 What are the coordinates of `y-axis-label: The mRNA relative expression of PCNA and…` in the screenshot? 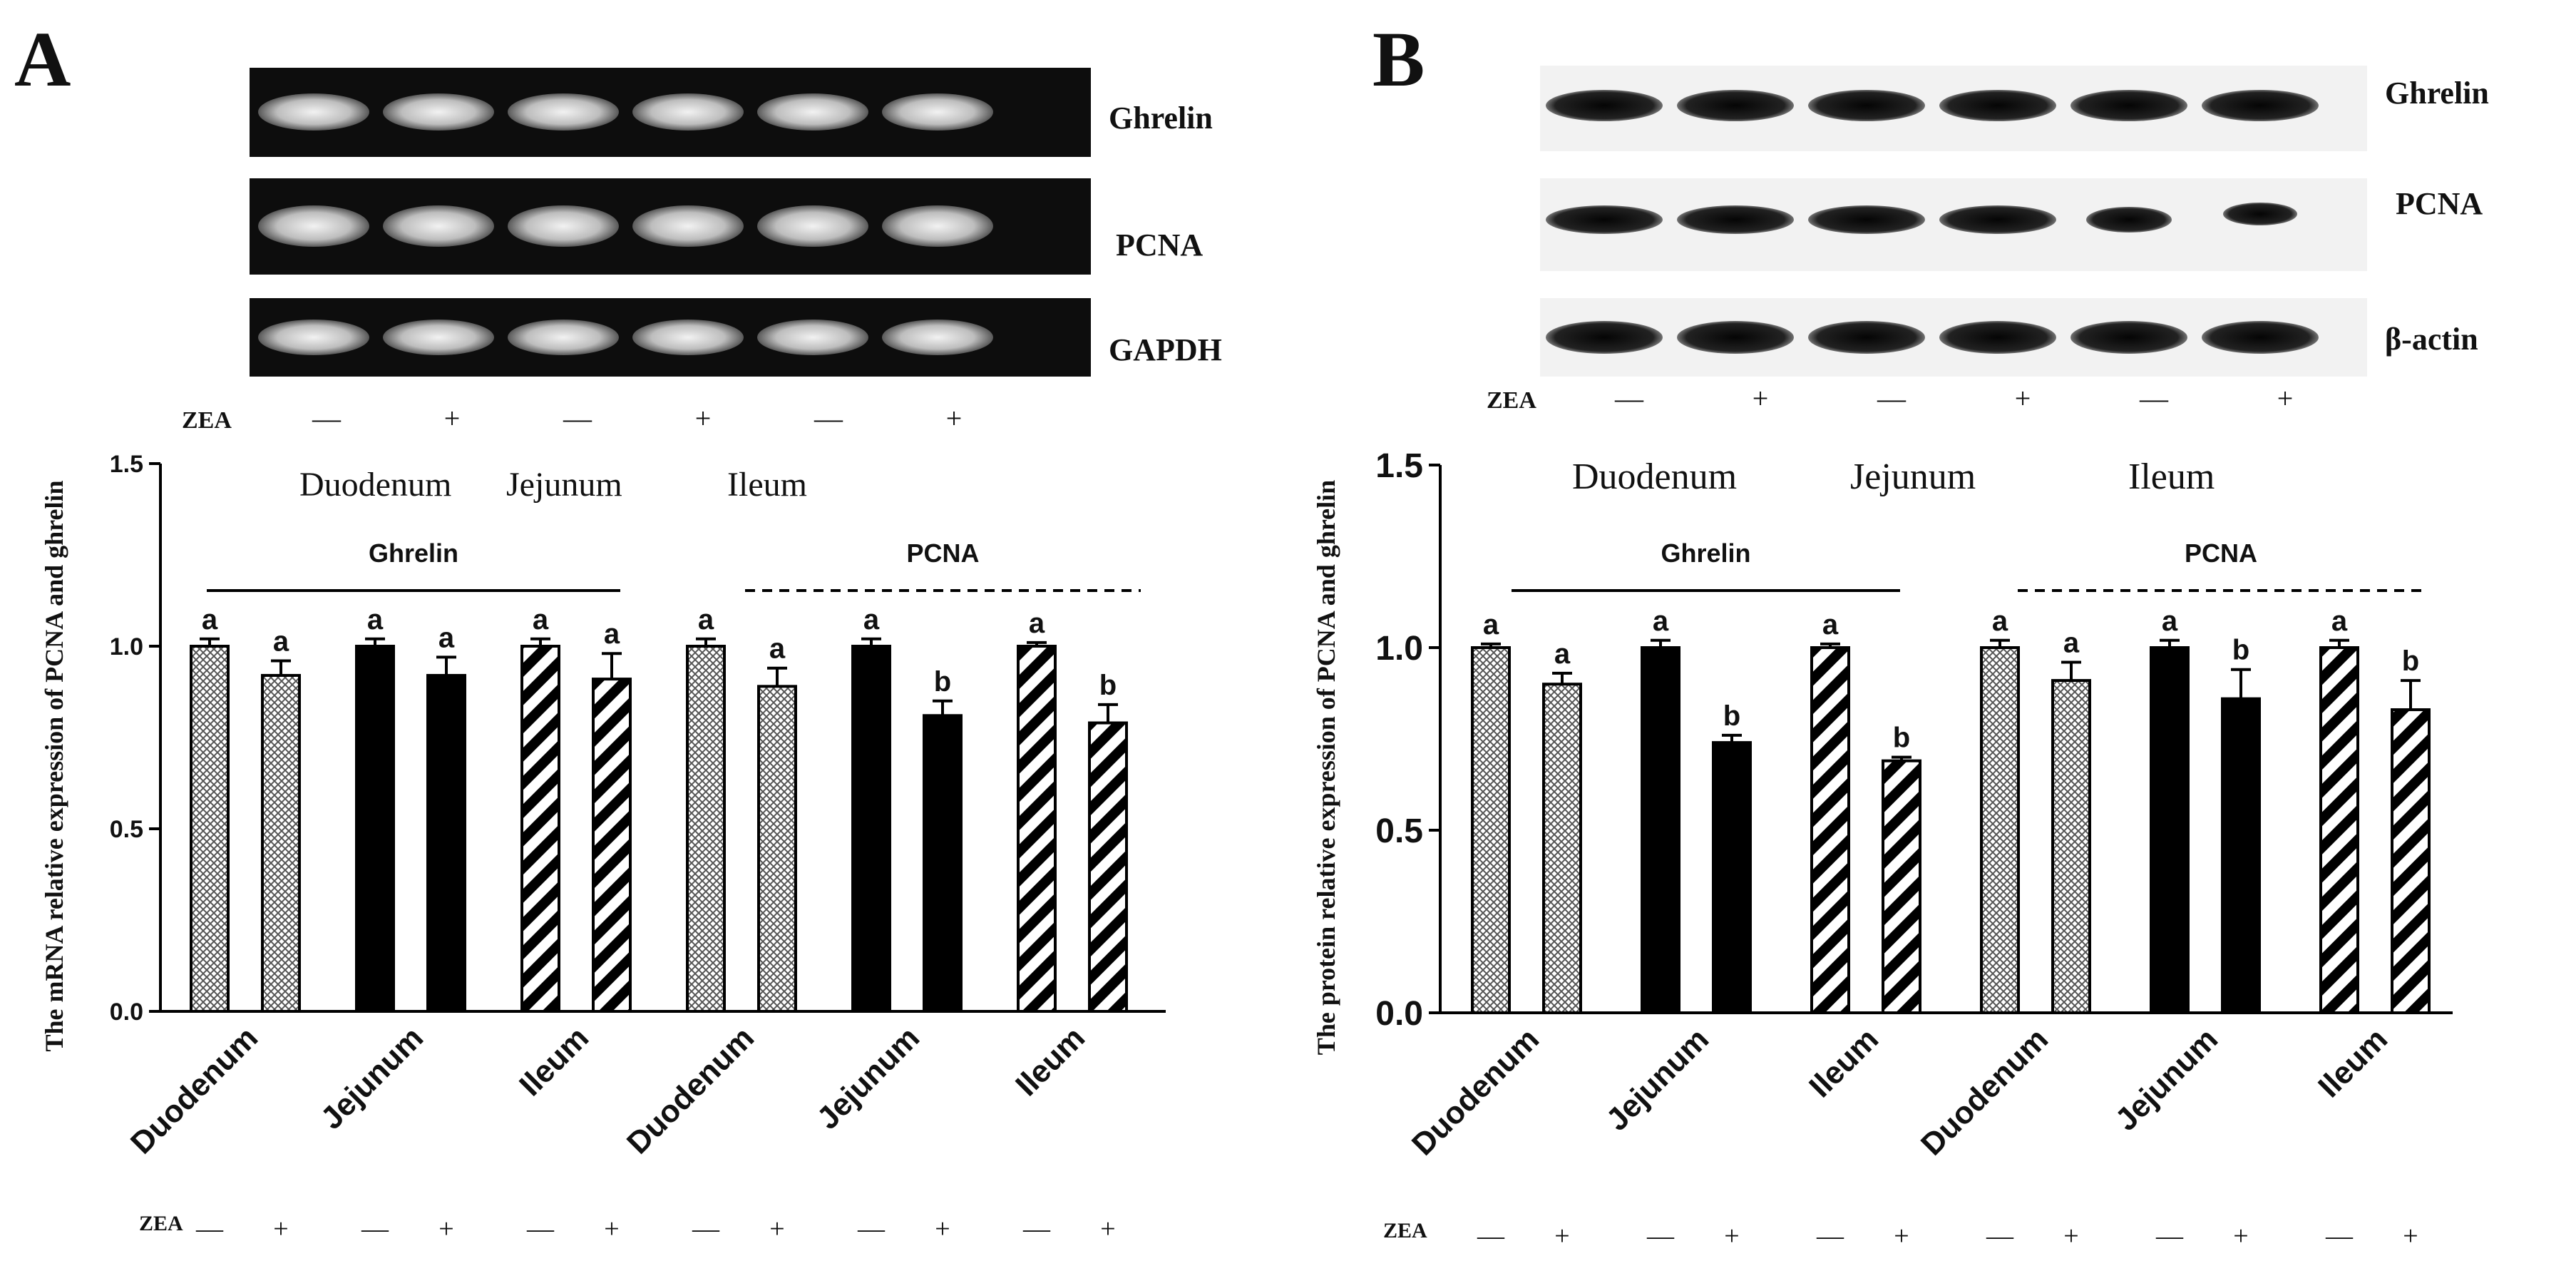 It's located at (54, 765).